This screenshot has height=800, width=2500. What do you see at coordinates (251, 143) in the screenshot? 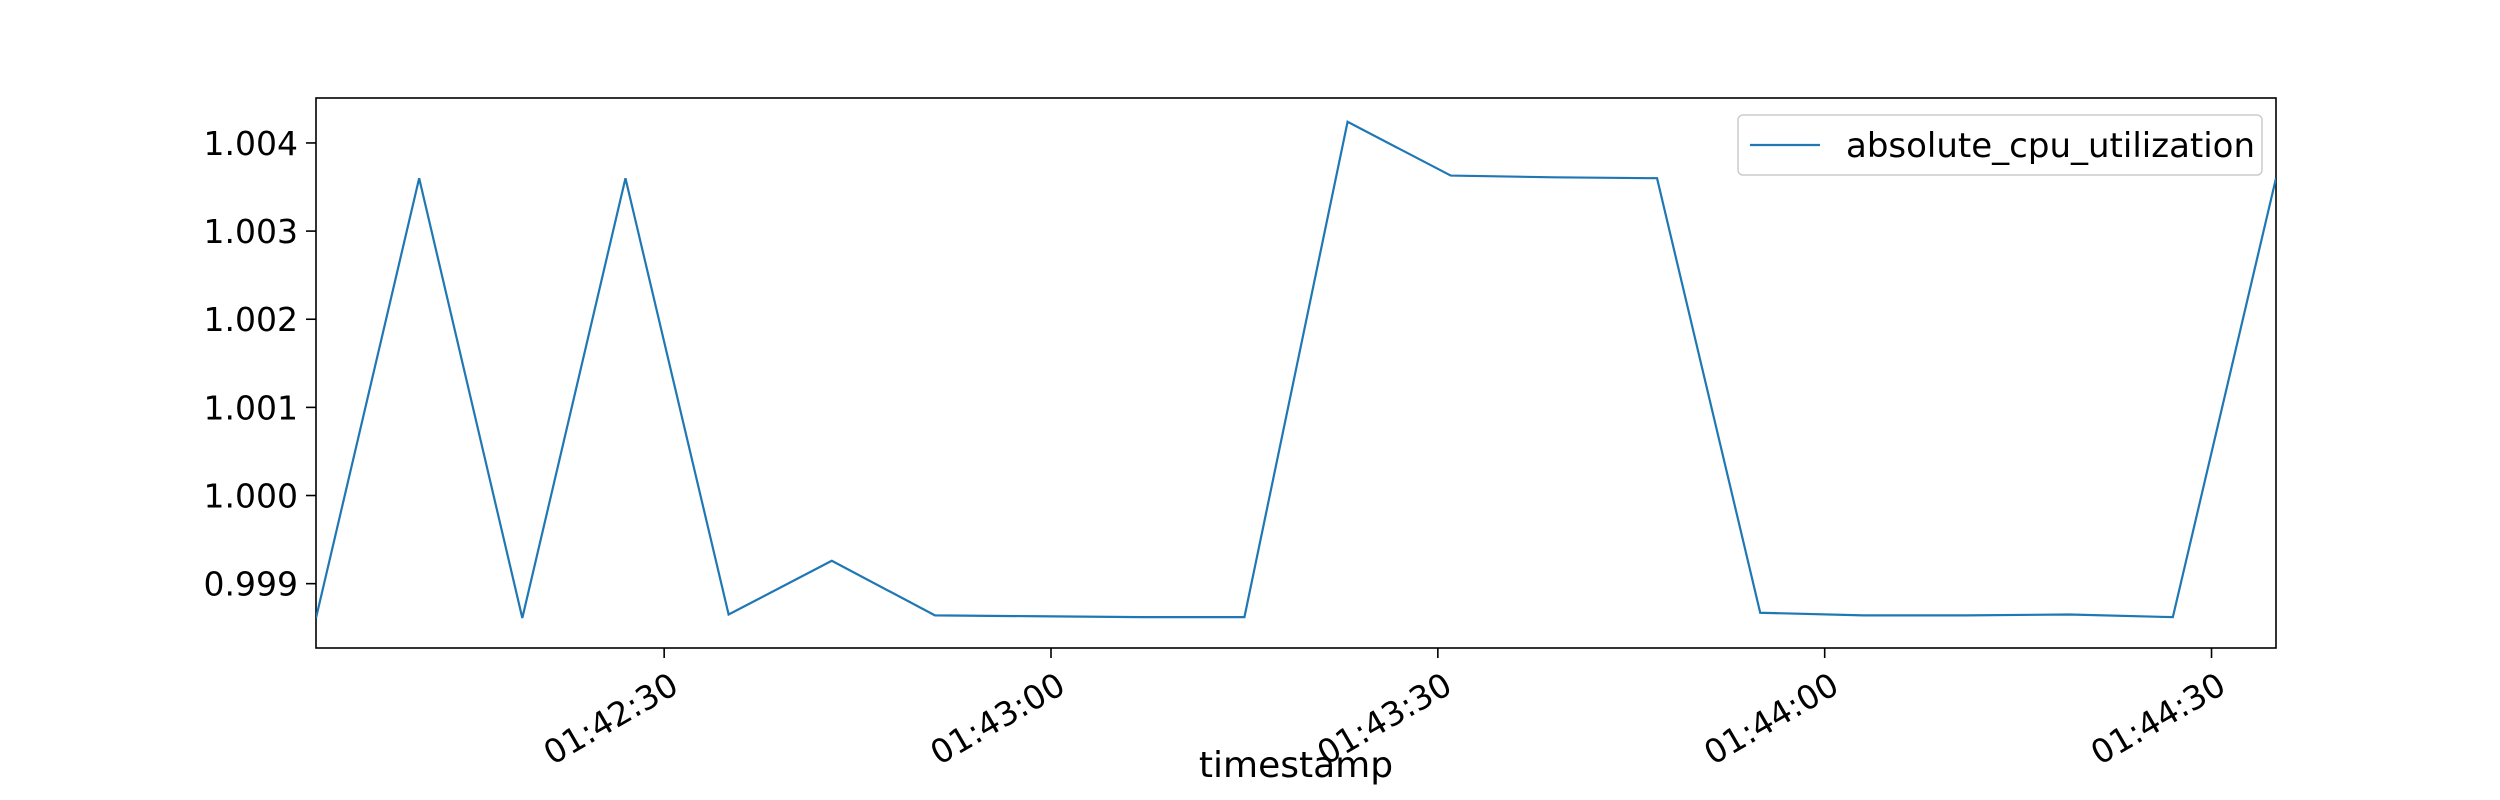
I see `y-tick-label: 1.004` at bounding box center [251, 143].